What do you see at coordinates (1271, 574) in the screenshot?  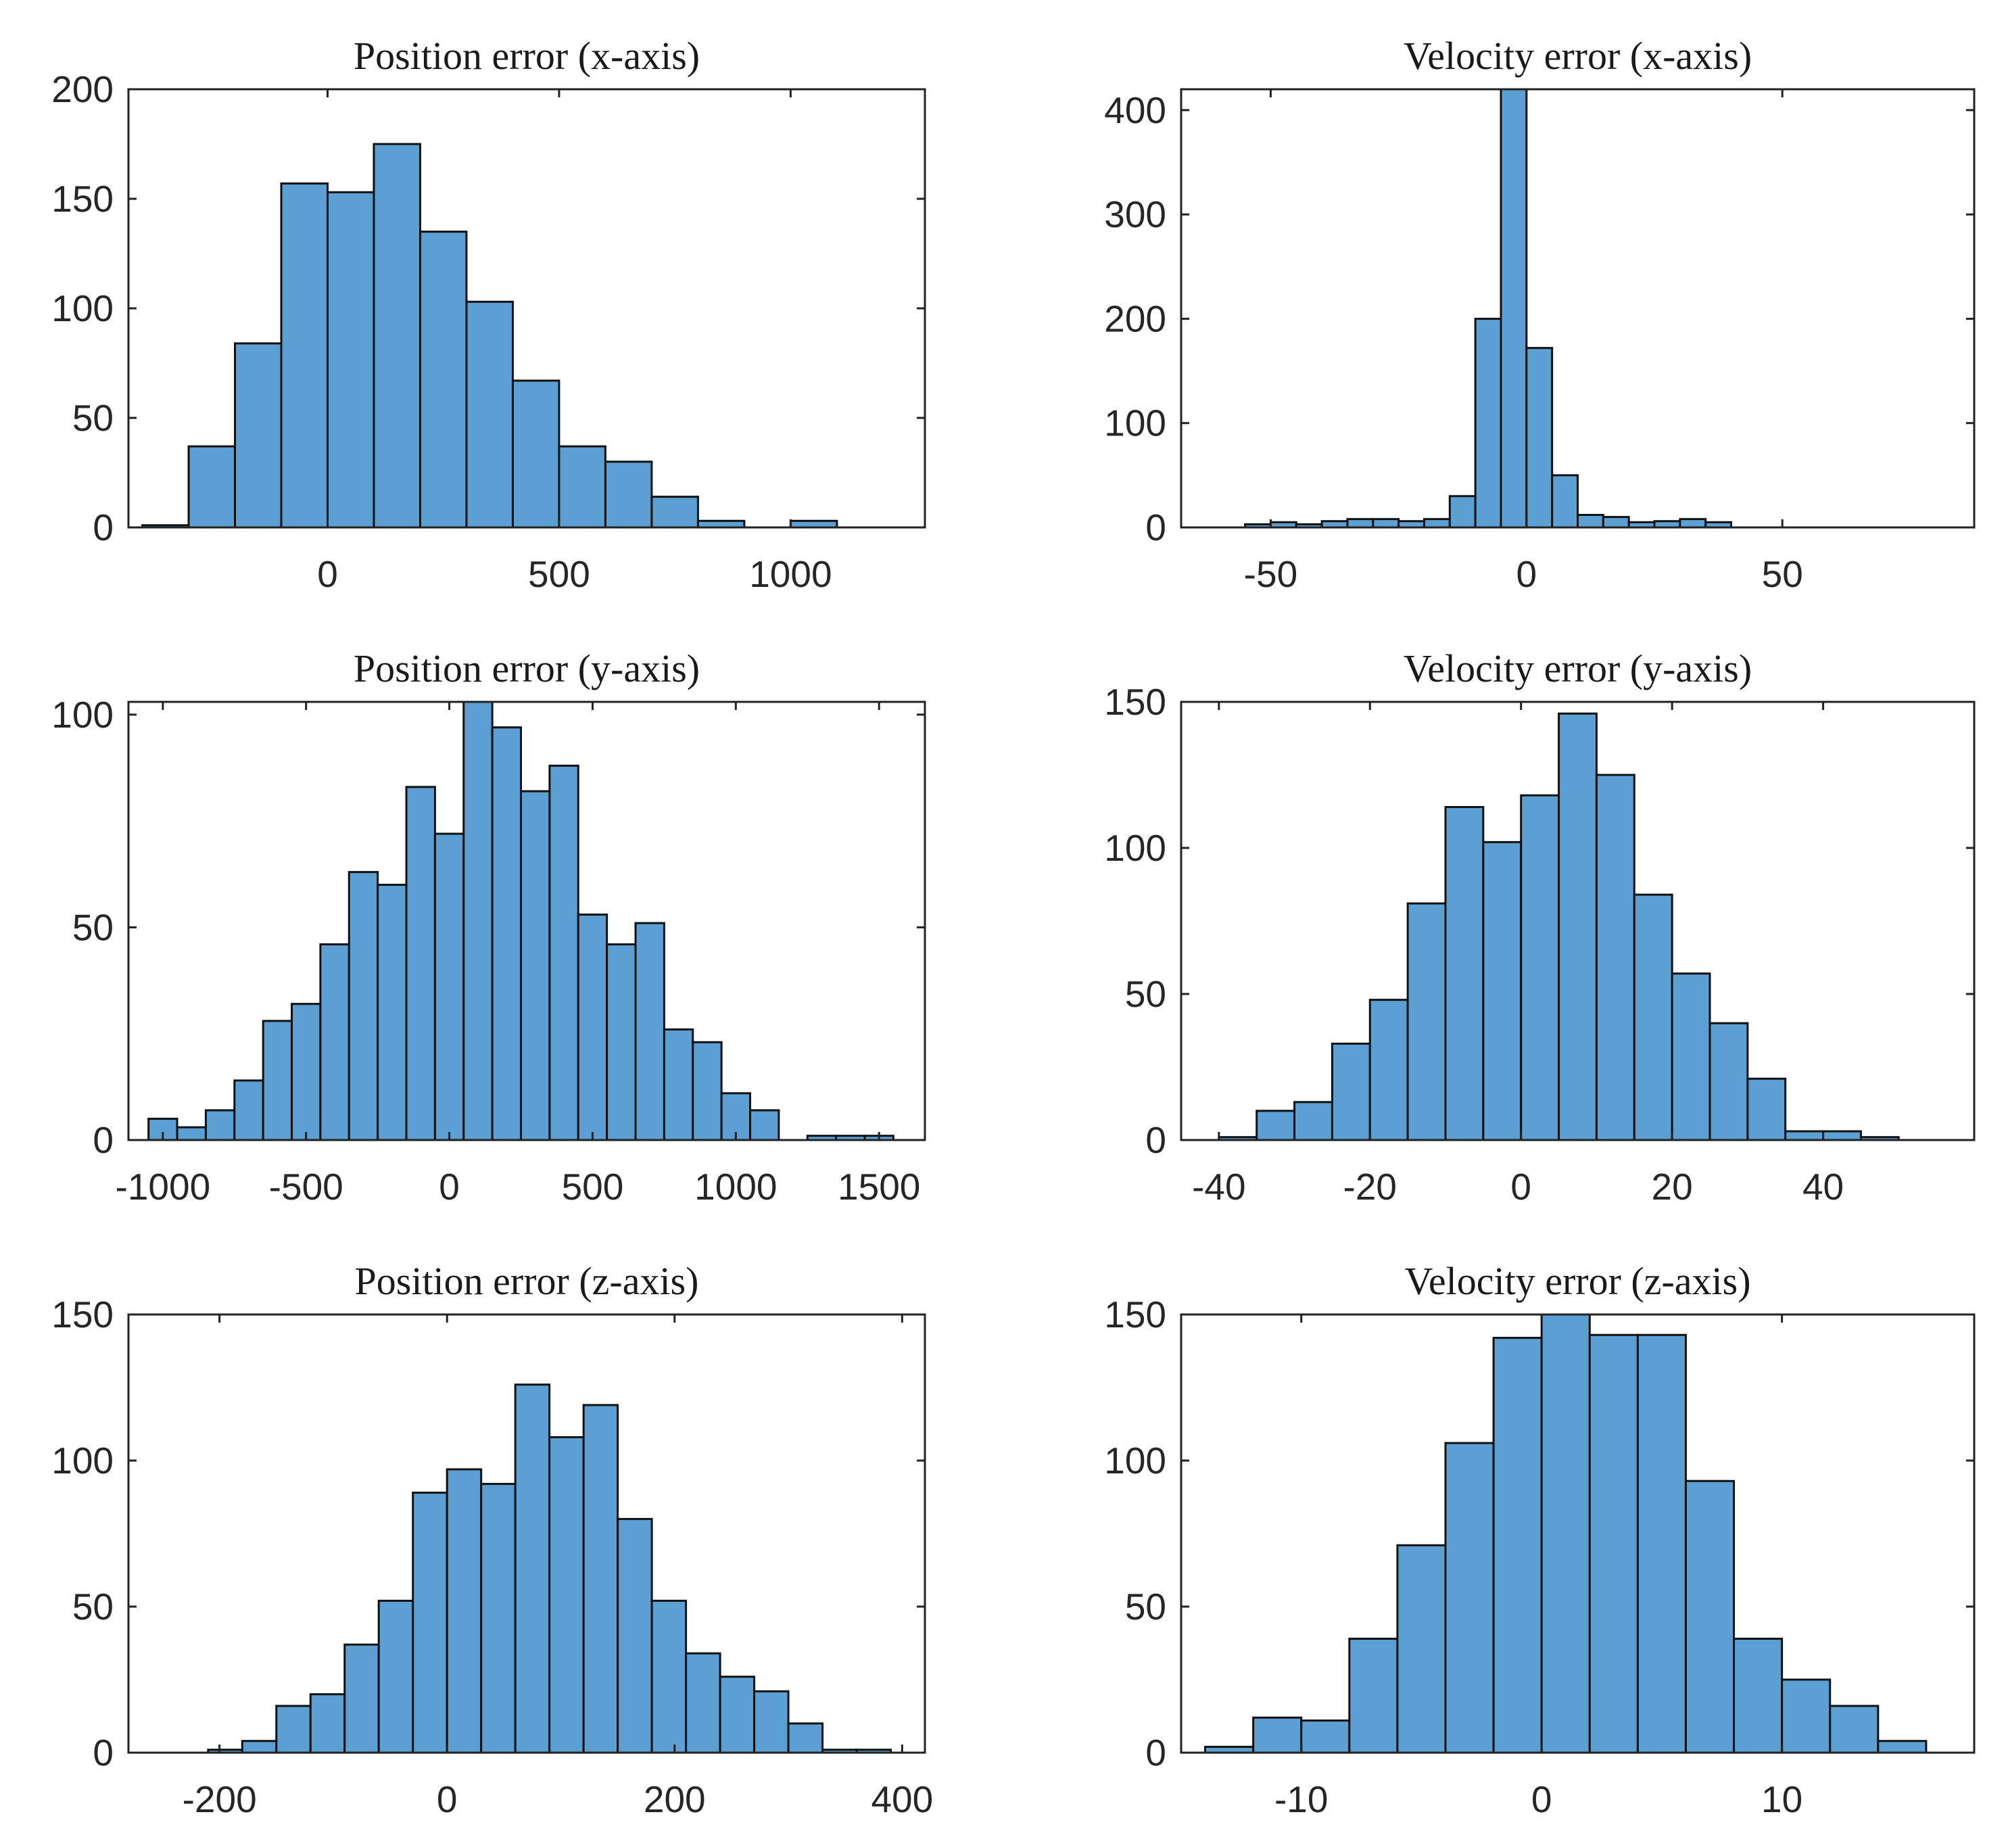 I see `x-tick-label: -50` at bounding box center [1271, 574].